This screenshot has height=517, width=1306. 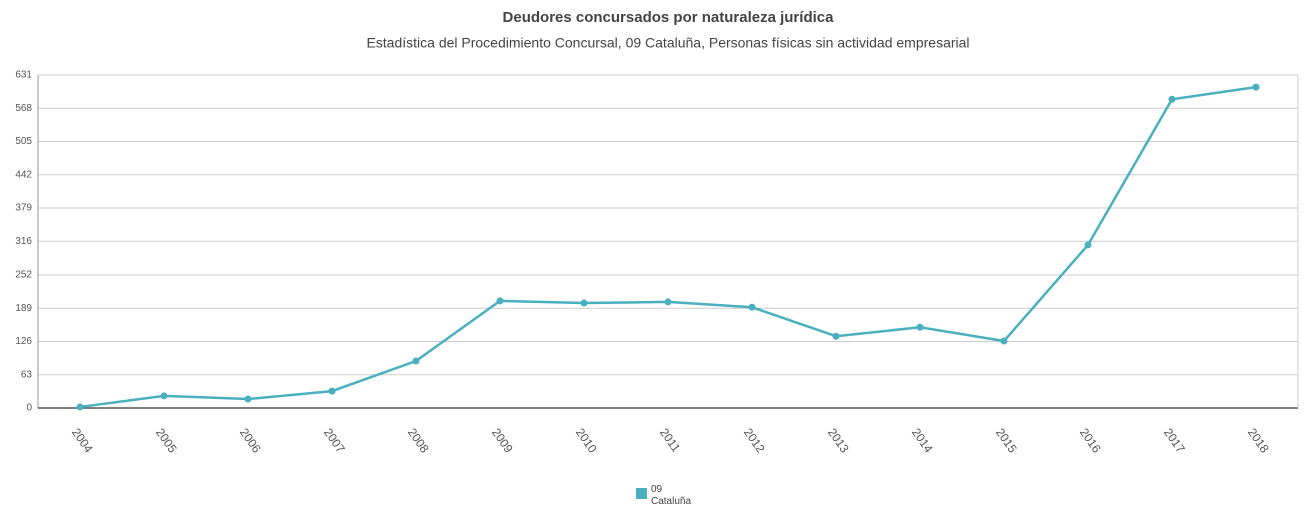 What do you see at coordinates (82, 441) in the screenshot?
I see `x-tick-label: 2004` at bounding box center [82, 441].